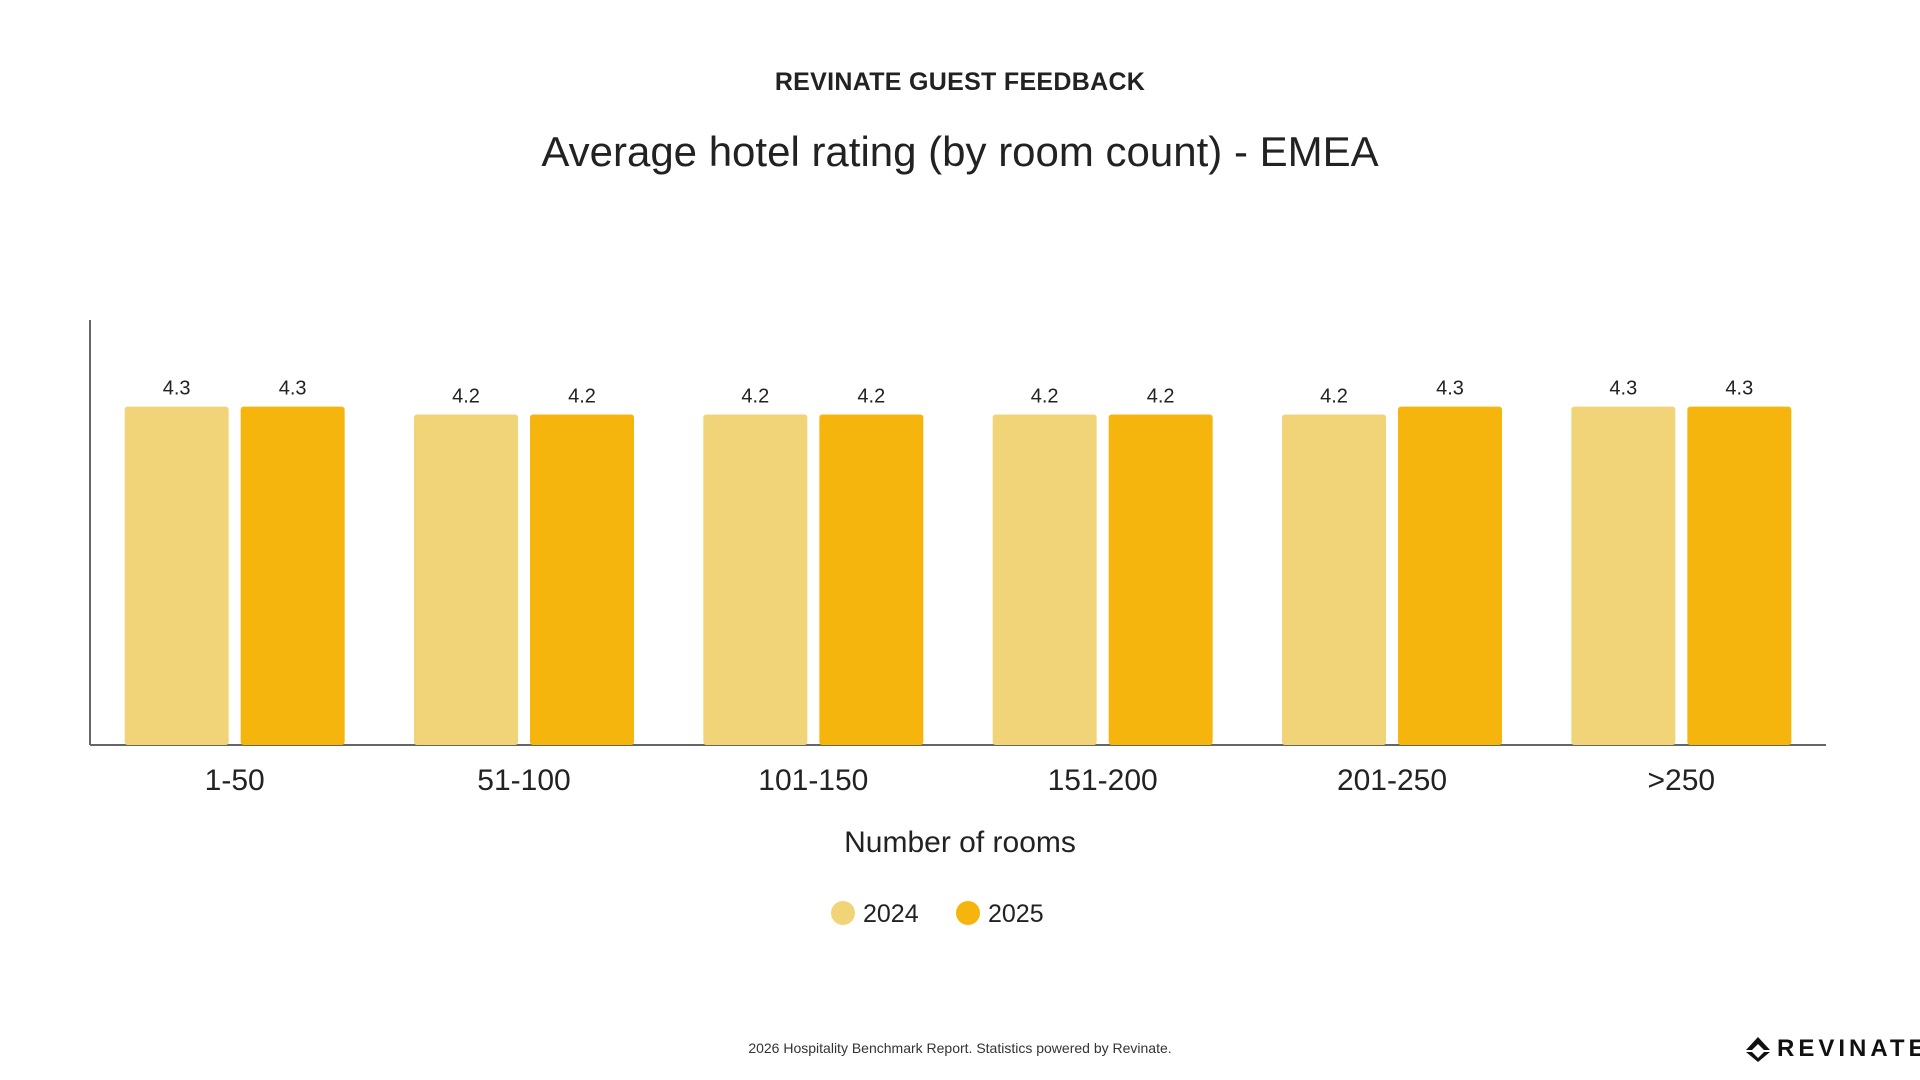 Image resolution: width=1920 pixels, height=1080 pixels. I want to click on revinate-logo: REVINATE, so click(1832, 1049).